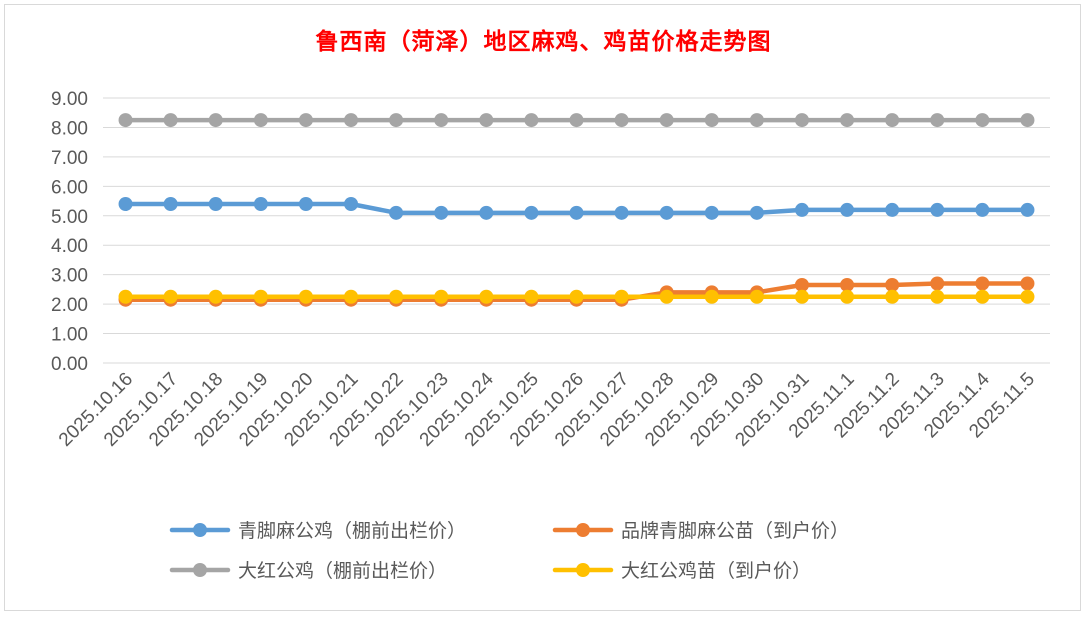 The image size is (1087, 617). What do you see at coordinates (69, 99) in the screenshot?
I see `y-tick-label: 9.00` at bounding box center [69, 99].